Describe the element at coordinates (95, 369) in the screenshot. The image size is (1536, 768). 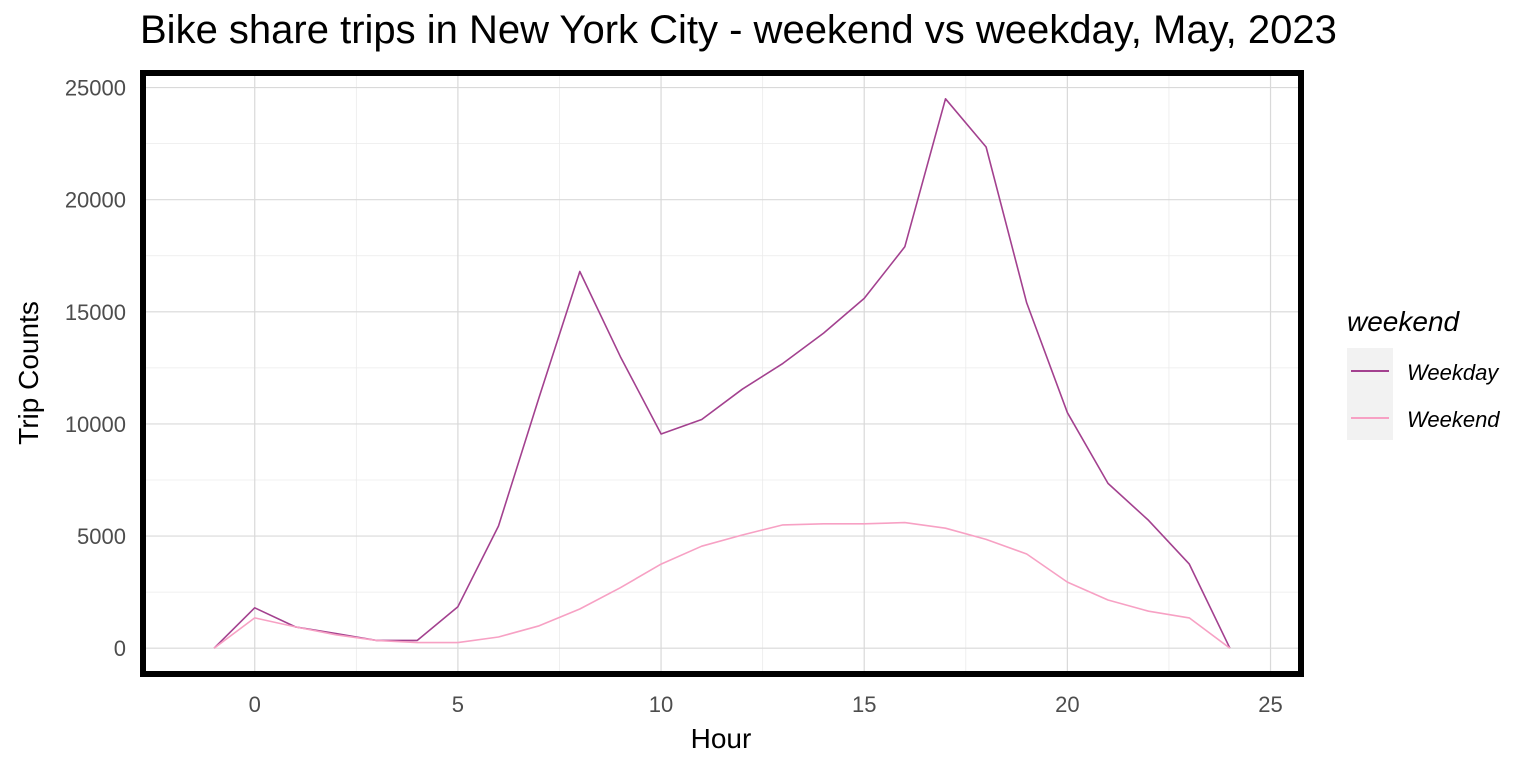
I see `y-tick-labels: 0 5000 10000 15000 20000 25000` at that location.